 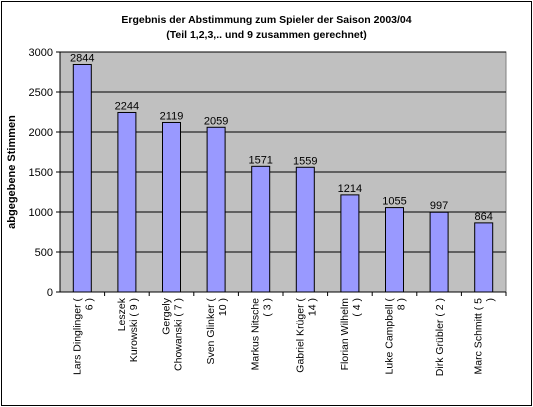 I want to click on x-tick-label: Leszek Kurowski ( 9 ), so click(x=128, y=329).